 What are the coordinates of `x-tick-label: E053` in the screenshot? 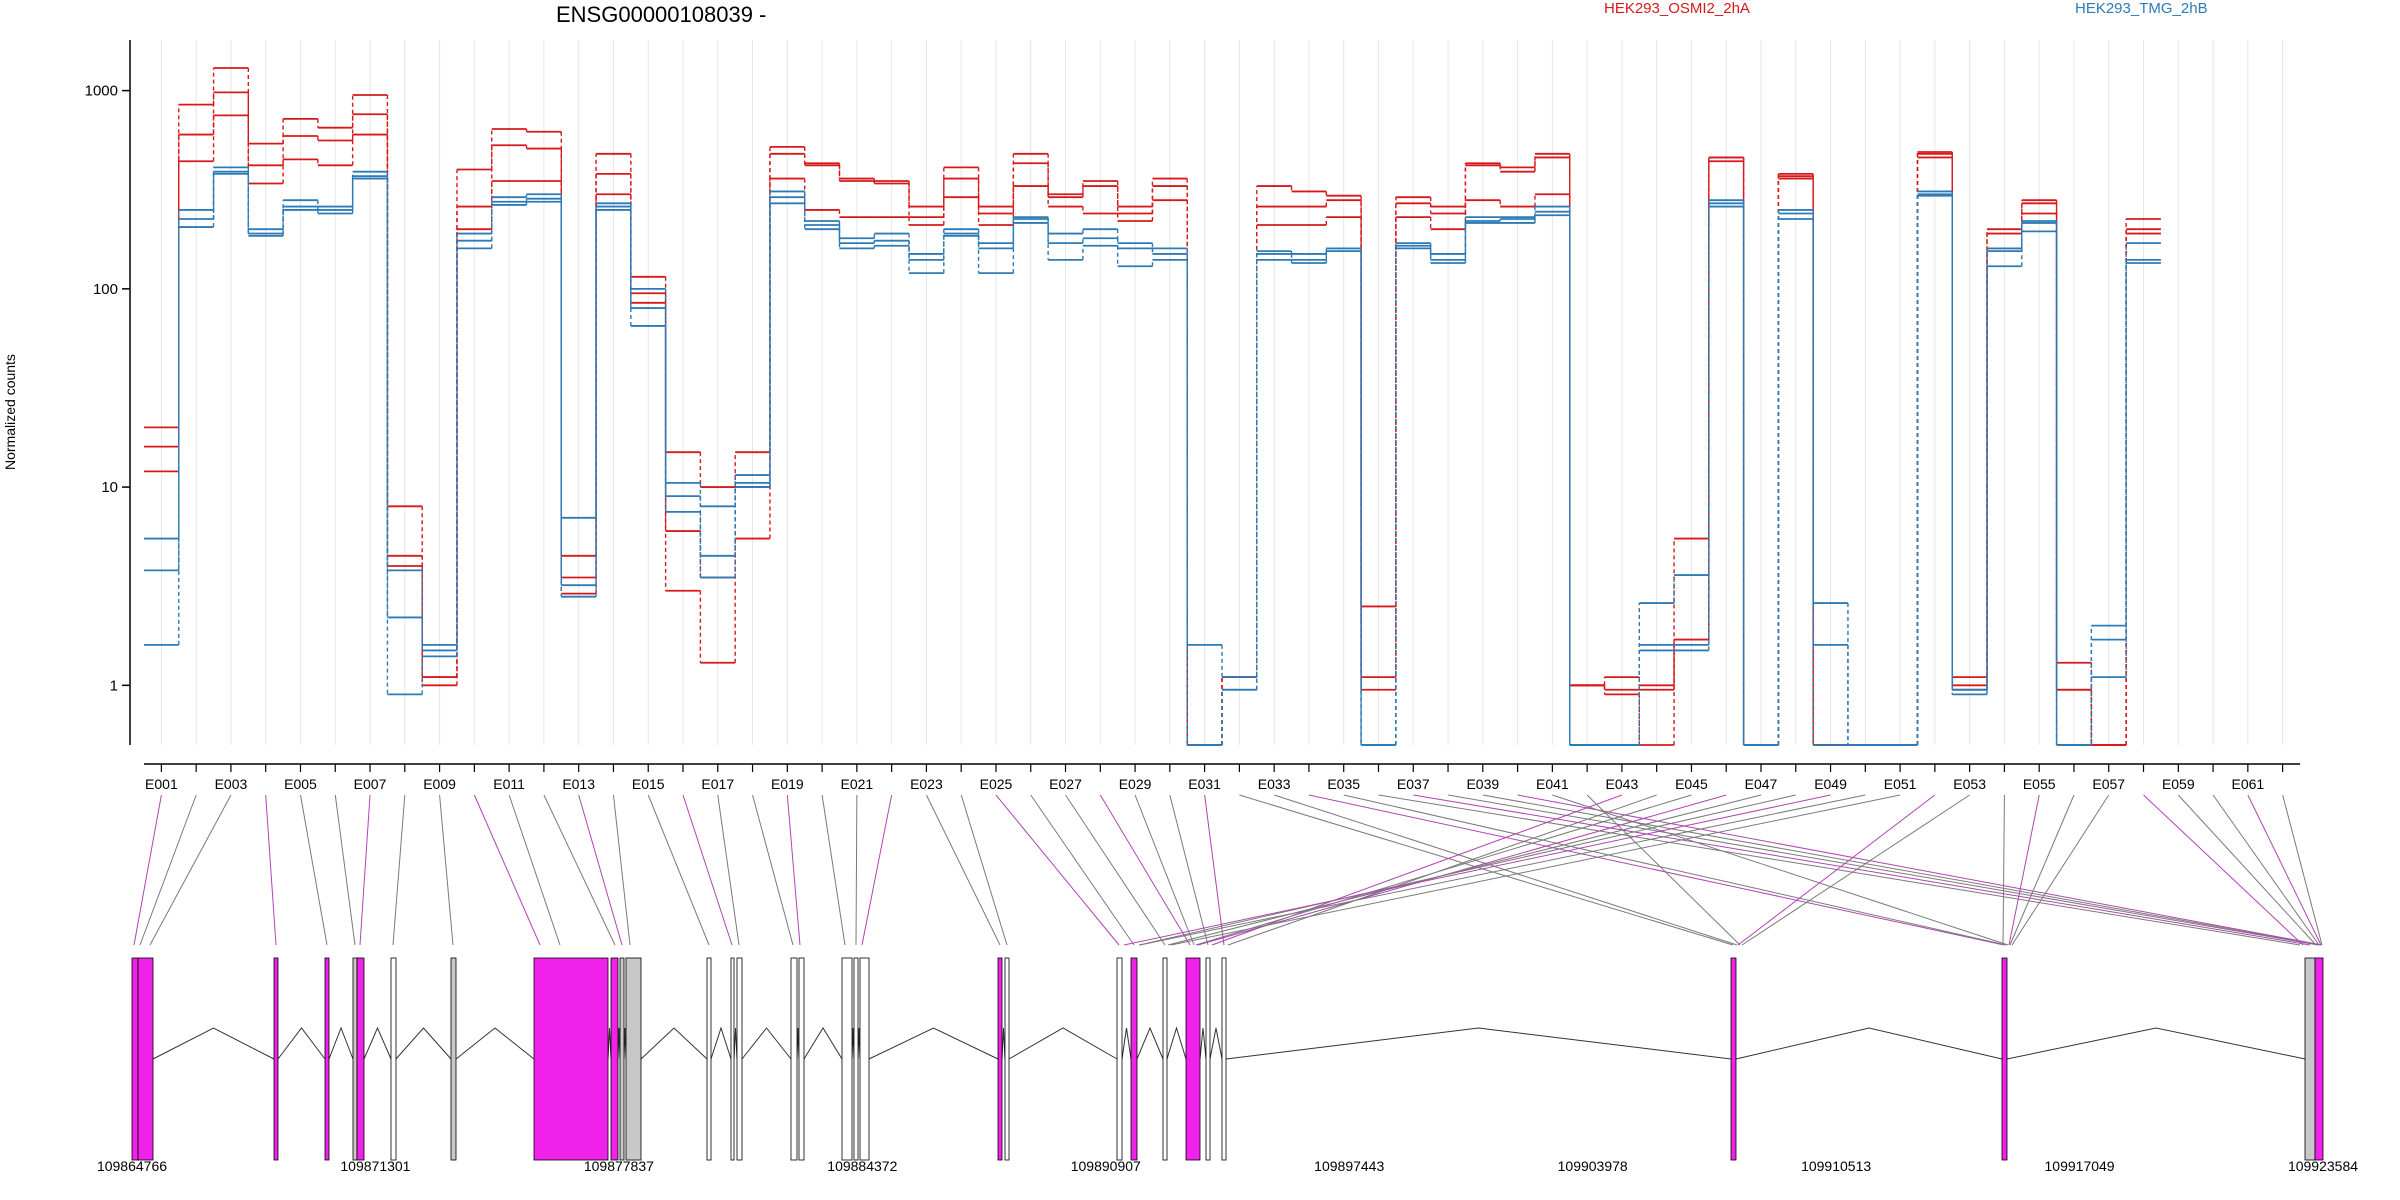 It's located at (1969, 784).